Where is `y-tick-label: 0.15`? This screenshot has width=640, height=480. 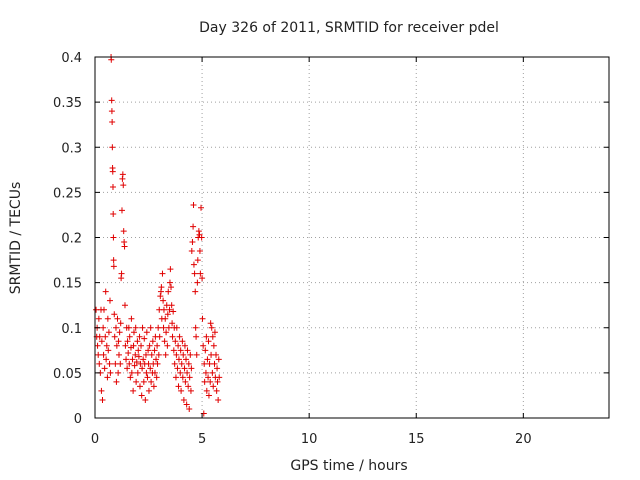 y-tick-label: 0.15 is located at coordinates (67, 284).